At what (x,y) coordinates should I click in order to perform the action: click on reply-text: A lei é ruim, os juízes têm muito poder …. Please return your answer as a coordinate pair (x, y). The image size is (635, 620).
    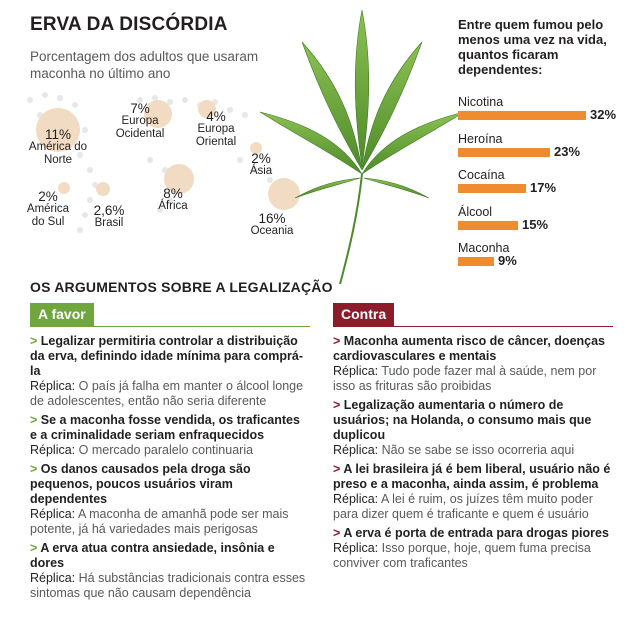
    Looking at the image, I should click on (463, 506).